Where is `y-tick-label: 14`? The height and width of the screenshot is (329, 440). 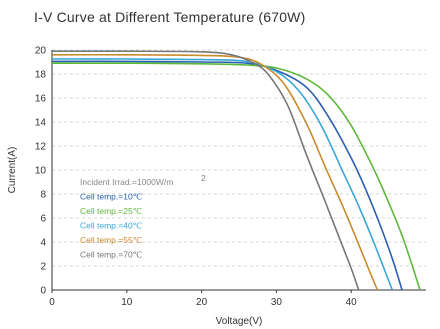
y-tick-label: 14 is located at coordinates (41, 123).